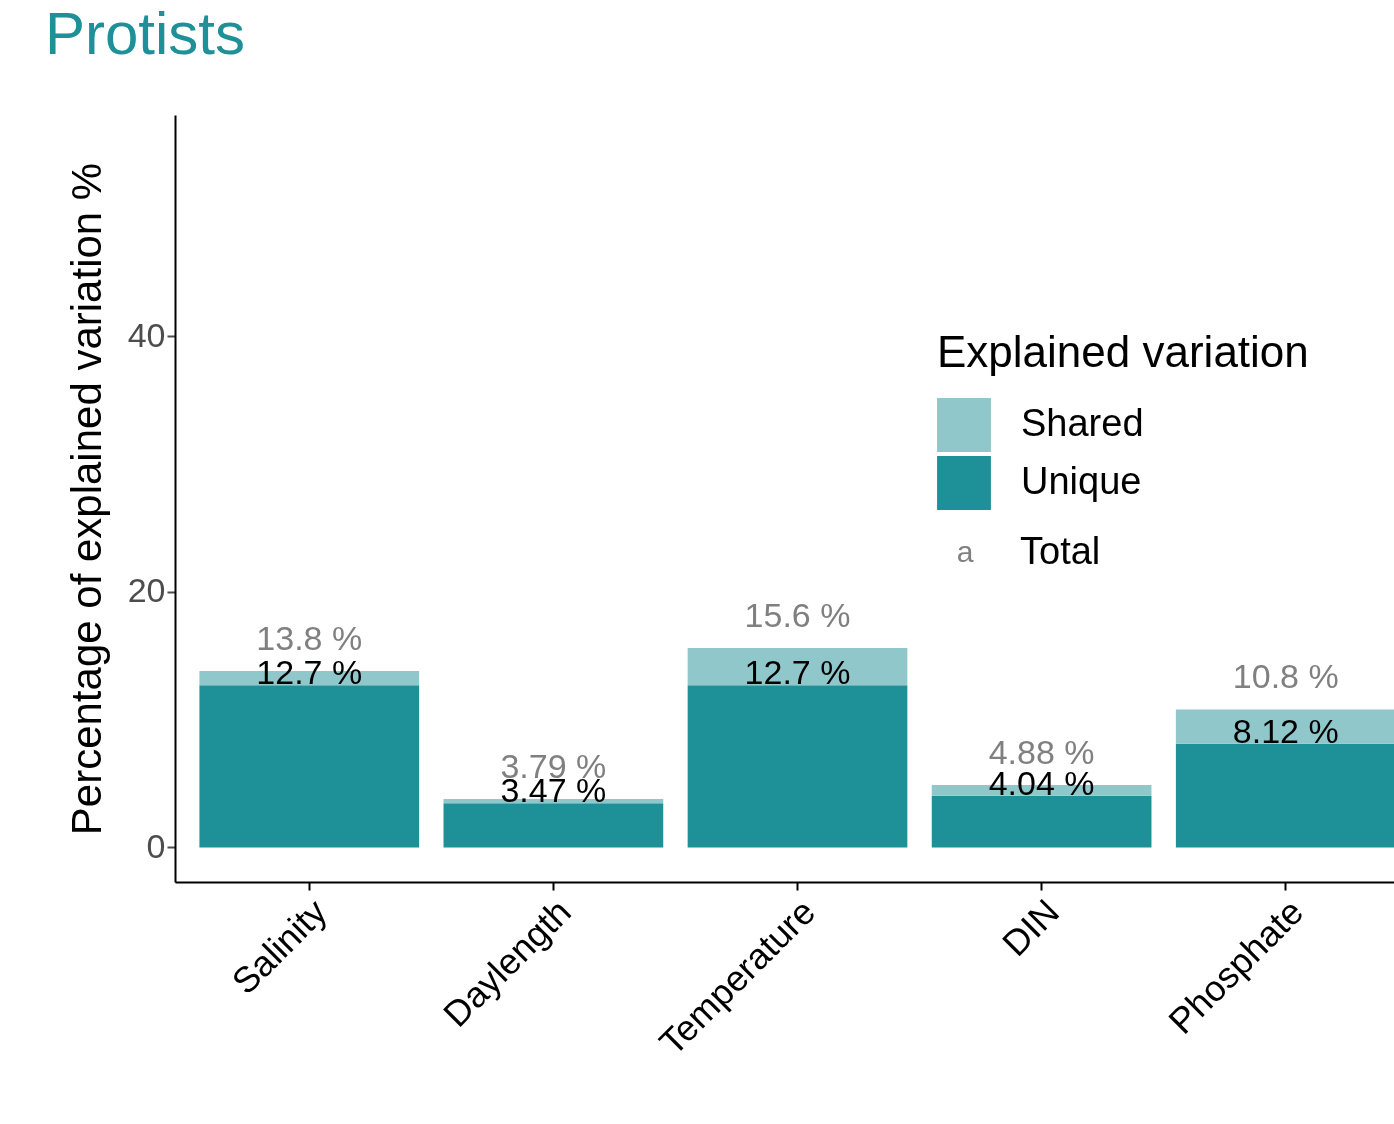 This screenshot has width=1394, height=1124. What do you see at coordinates (1285, 730) in the screenshot?
I see `data-label: 8.12 %` at bounding box center [1285, 730].